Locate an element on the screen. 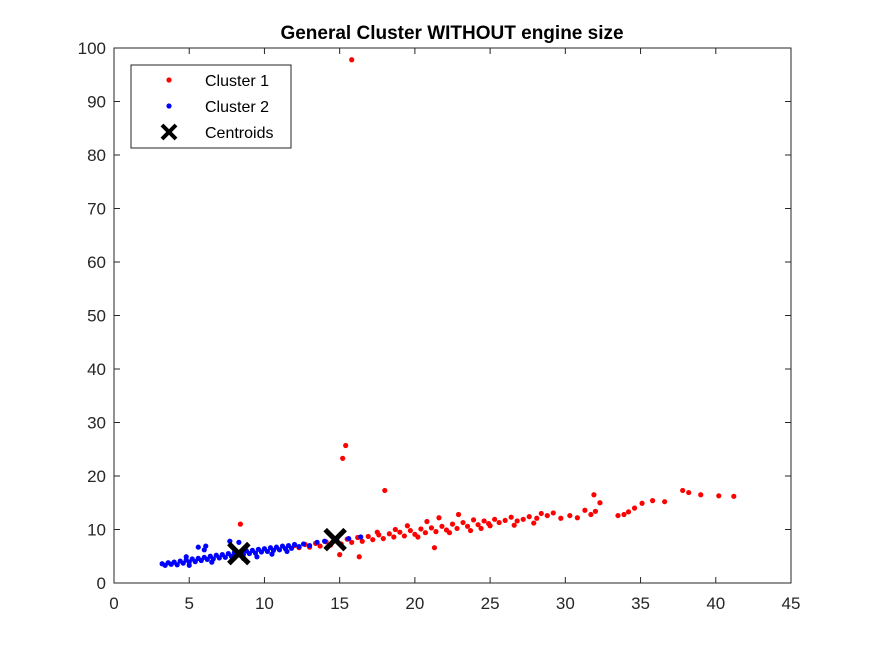  legend: Cluster 1 Cluster 2 Centroids is located at coordinates (211, 106).